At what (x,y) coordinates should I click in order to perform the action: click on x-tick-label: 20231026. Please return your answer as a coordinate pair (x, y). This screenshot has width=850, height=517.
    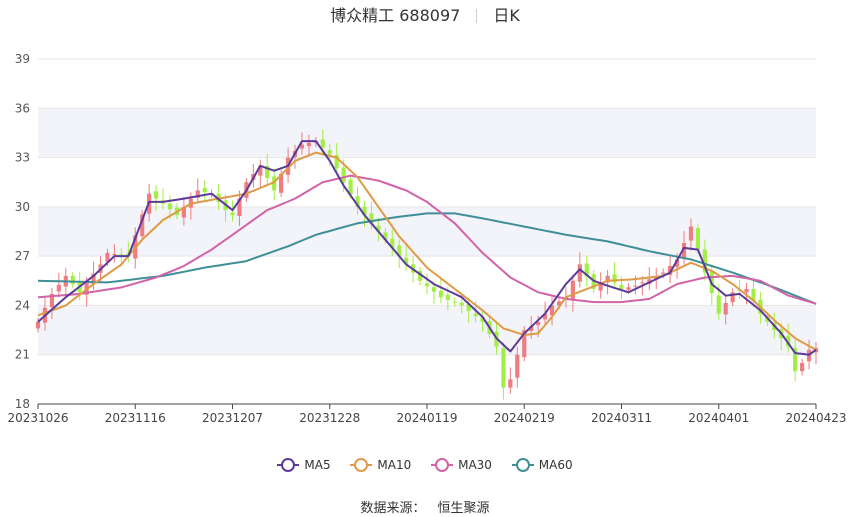
    Looking at the image, I should click on (37, 418).